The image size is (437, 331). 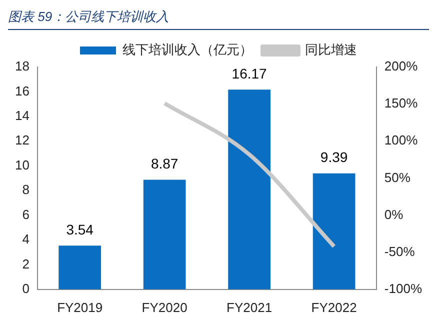 I want to click on y-tick-label: 18, so click(x=22, y=66).